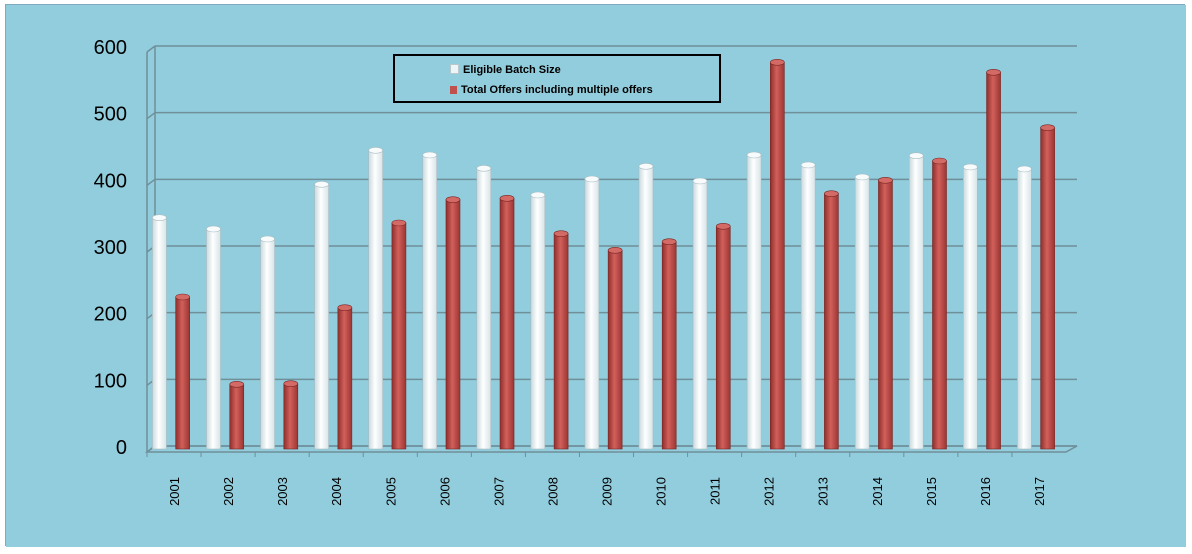  What do you see at coordinates (615, 350) in the screenshot?
I see `bar-total-offers-2009` at bounding box center [615, 350].